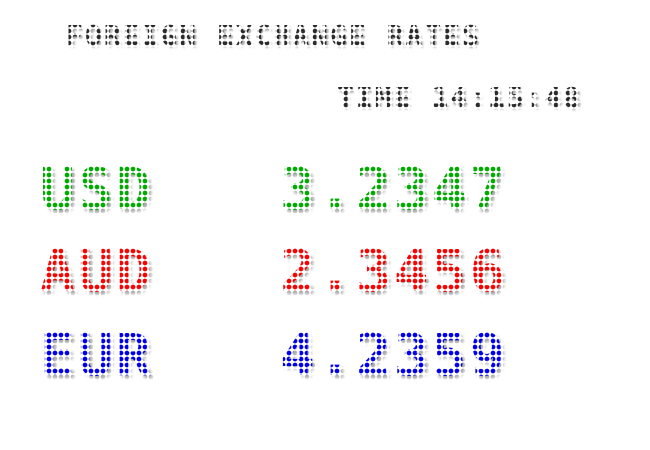 Image resolution: width=650 pixels, height=450 pixels. I want to click on rate-row-eur: EUR 4.2359, so click(325, 356).